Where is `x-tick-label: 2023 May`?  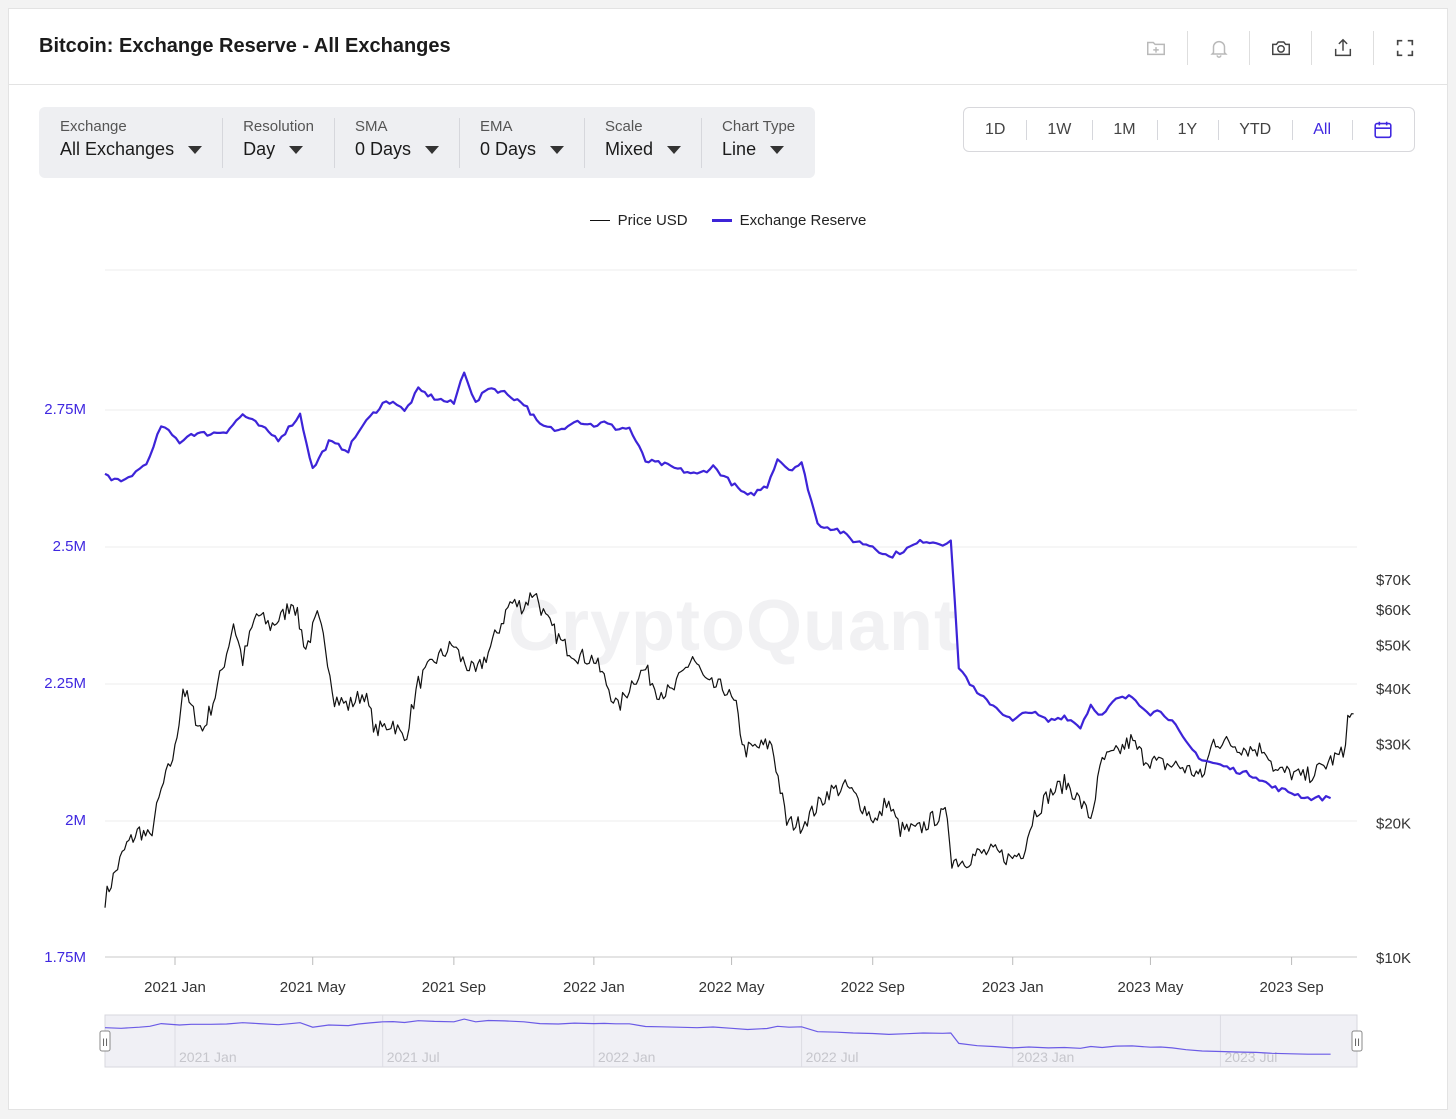
x-tick-label: 2023 May is located at coordinates (1150, 987).